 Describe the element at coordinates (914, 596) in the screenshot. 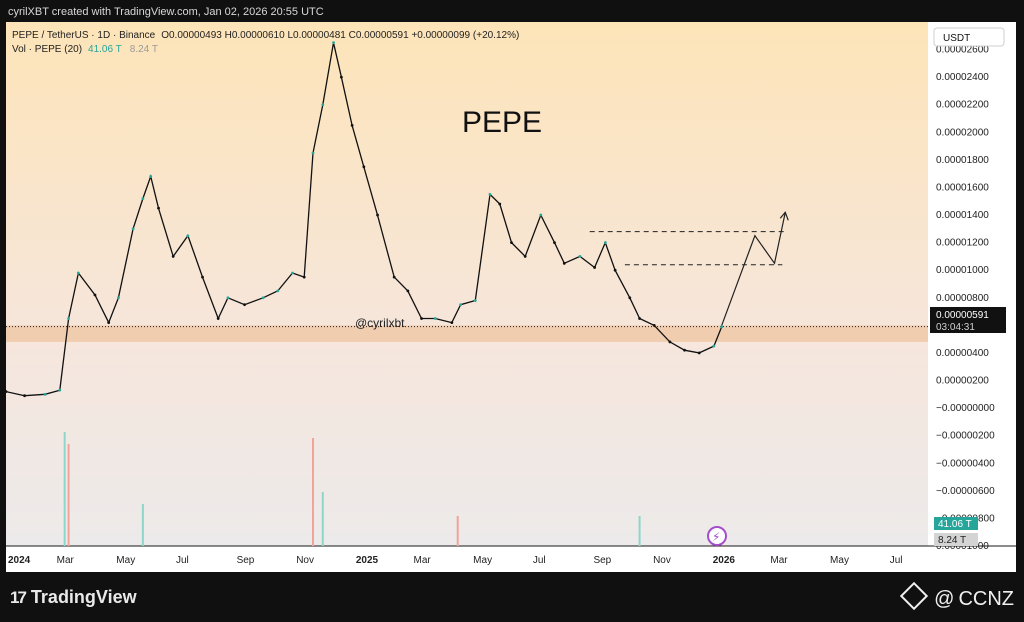

I see `binance-diamond-icon` at that location.